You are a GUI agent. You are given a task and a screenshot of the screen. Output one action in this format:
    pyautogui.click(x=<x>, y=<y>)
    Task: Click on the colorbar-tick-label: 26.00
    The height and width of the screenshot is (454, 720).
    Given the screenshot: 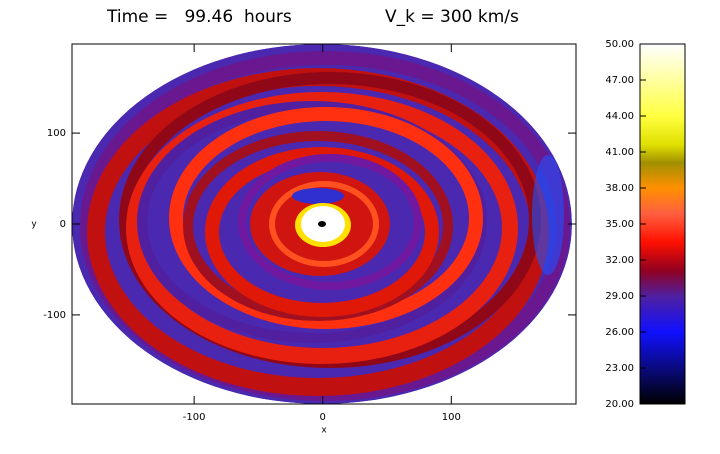 What is the action you would take?
    pyautogui.click(x=619, y=332)
    